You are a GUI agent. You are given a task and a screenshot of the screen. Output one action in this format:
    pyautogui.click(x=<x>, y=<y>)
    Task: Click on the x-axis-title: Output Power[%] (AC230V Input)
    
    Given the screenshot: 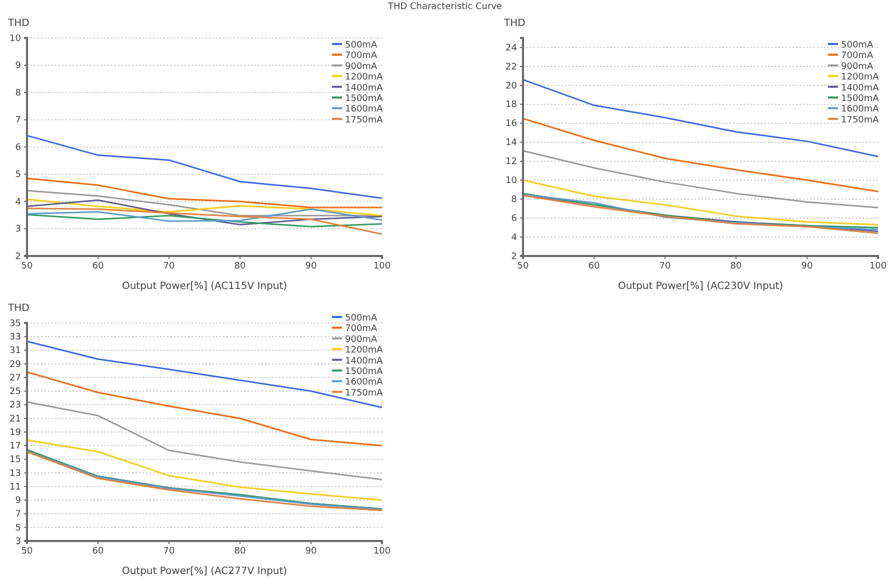 What is the action you would take?
    pyautogui.click(x=701, y=286)
    